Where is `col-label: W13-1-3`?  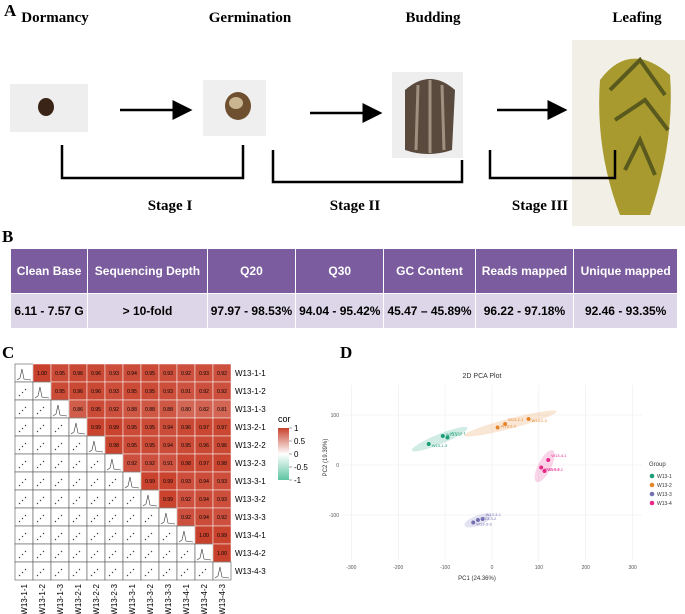 col-label: W13-1-3 is located at coordinates (60, 598).